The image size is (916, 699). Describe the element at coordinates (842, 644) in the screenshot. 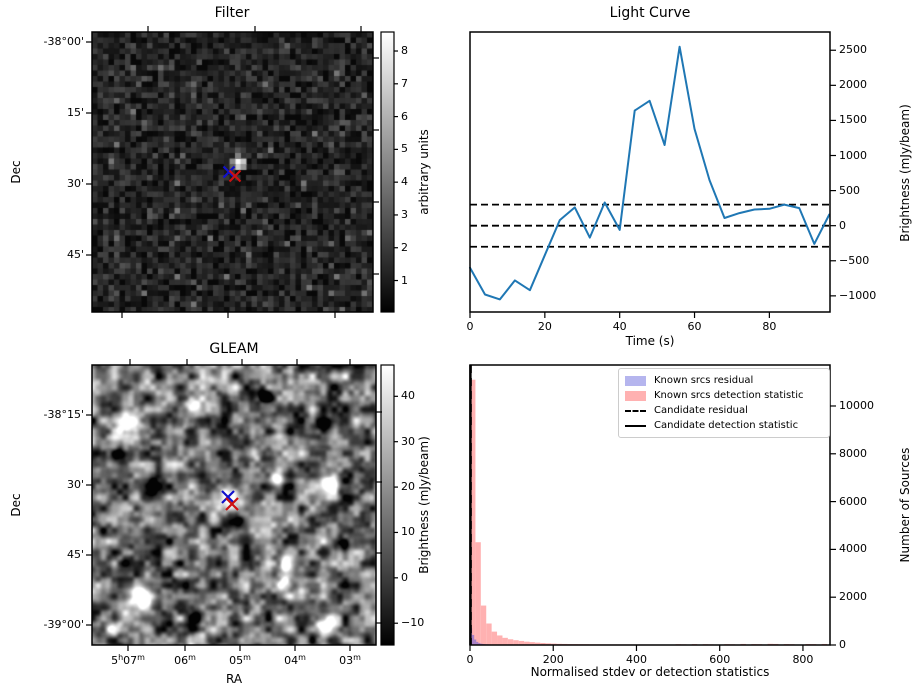

I see `count-tick-label: 0` at that location.